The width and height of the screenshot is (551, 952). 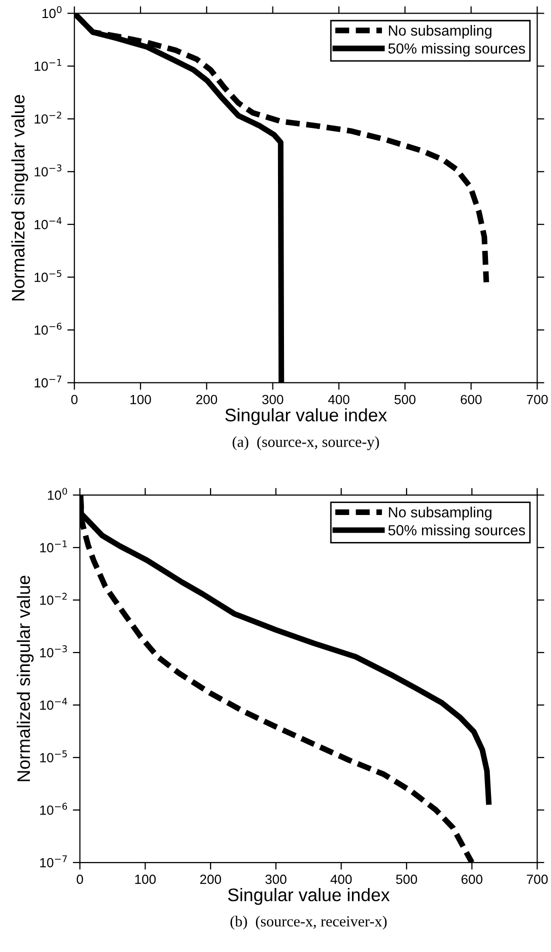 I want to click on text: (b) (source-x, receiver-x), so click(x=308, y=923).